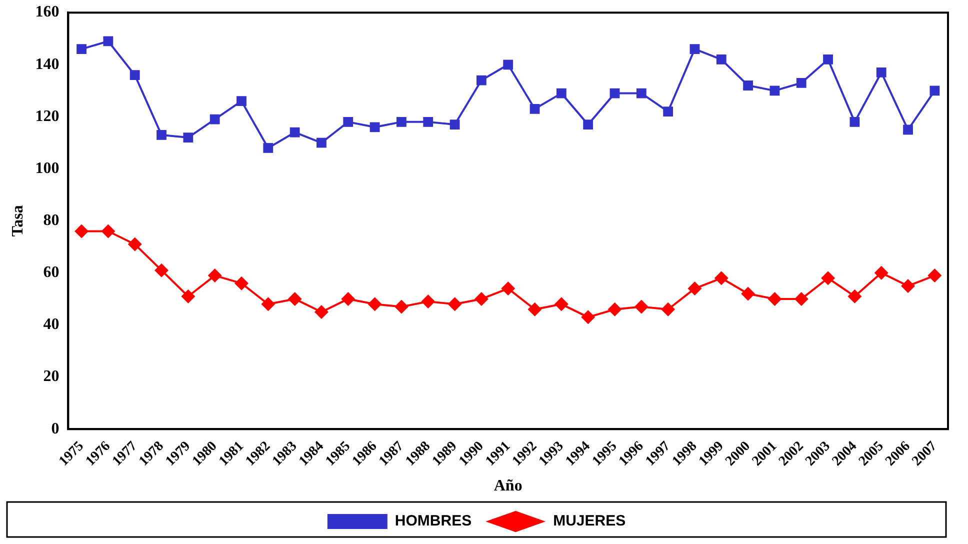  Describe the element at coordinates (18, 221) in the screenshot. I see `y-axis-title: Tasa` at that location.